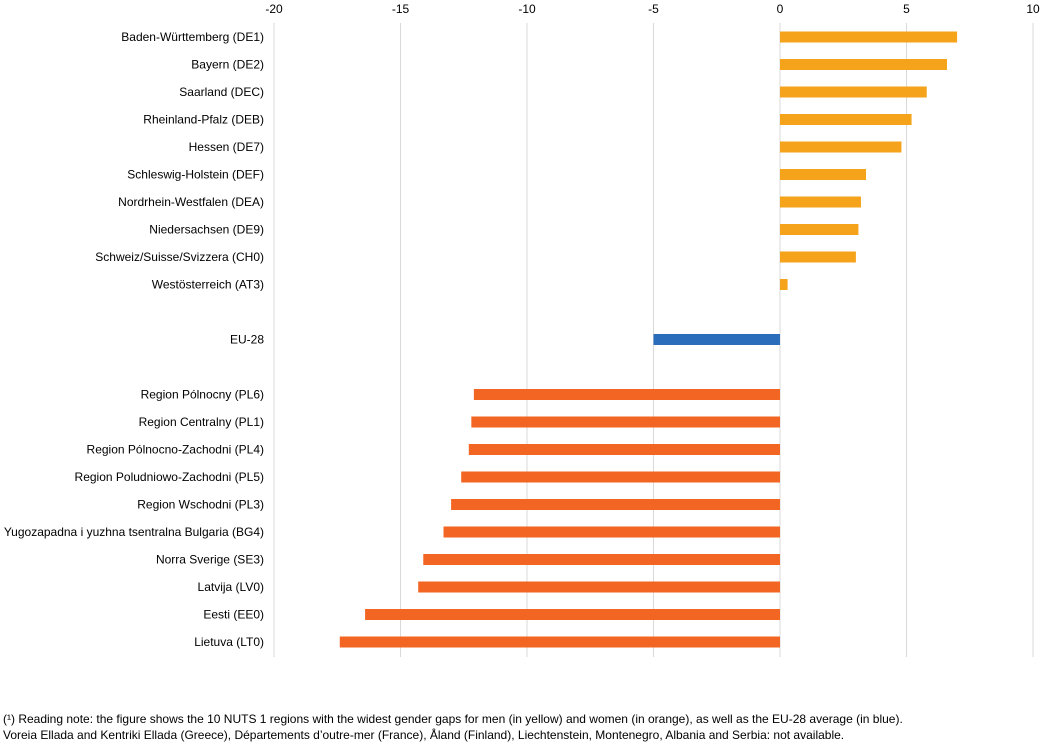 The height and width of the screenshot is (744, 1052). What do you see at coordinates (179, 257) in the screenshot?
I see `category-label: Schweiz/Suisse/Svizzera (CH0)` at bounding box center [179, 257].